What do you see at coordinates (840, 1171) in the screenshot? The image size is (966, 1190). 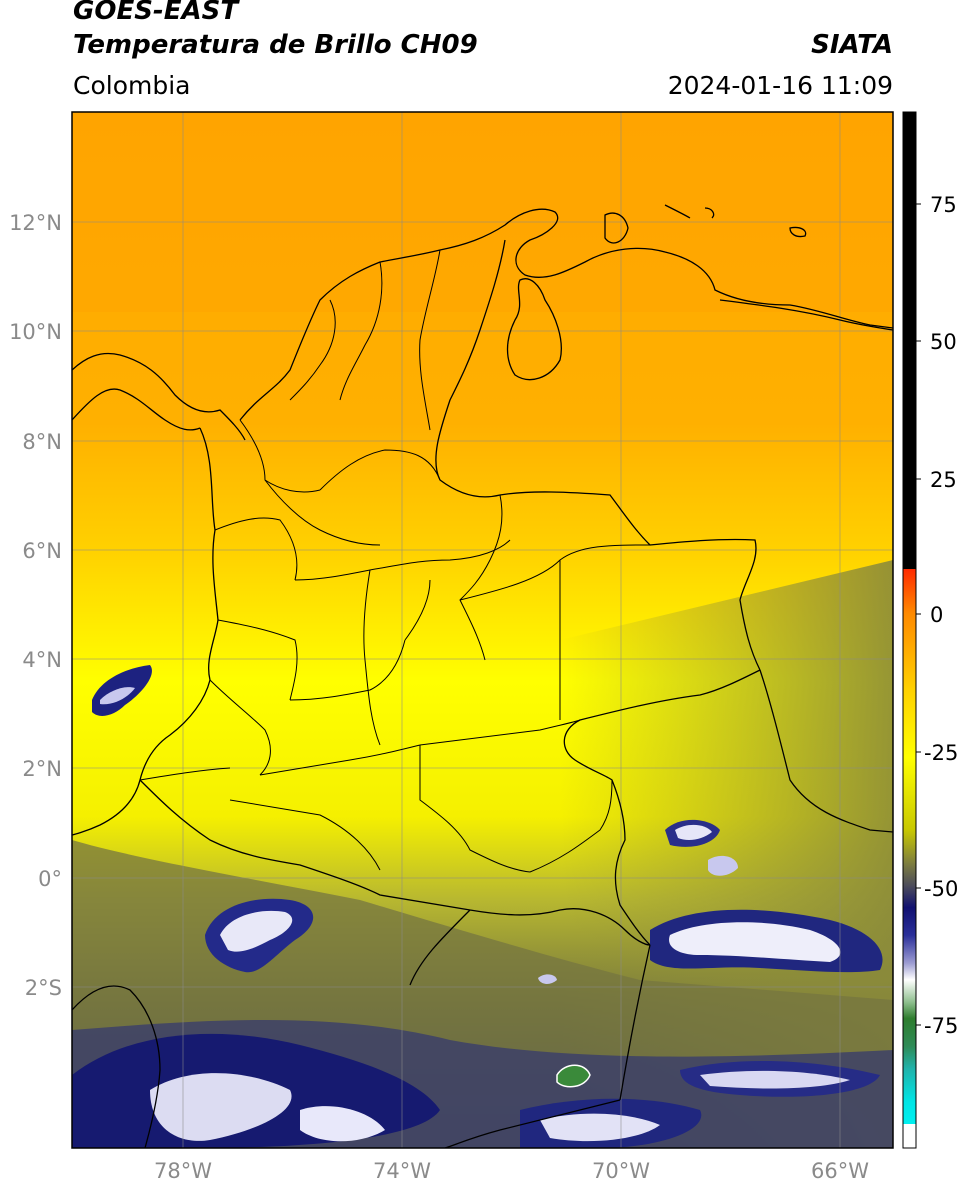 I see `lon-label: 66°W` at bounding box center [840, 1171].